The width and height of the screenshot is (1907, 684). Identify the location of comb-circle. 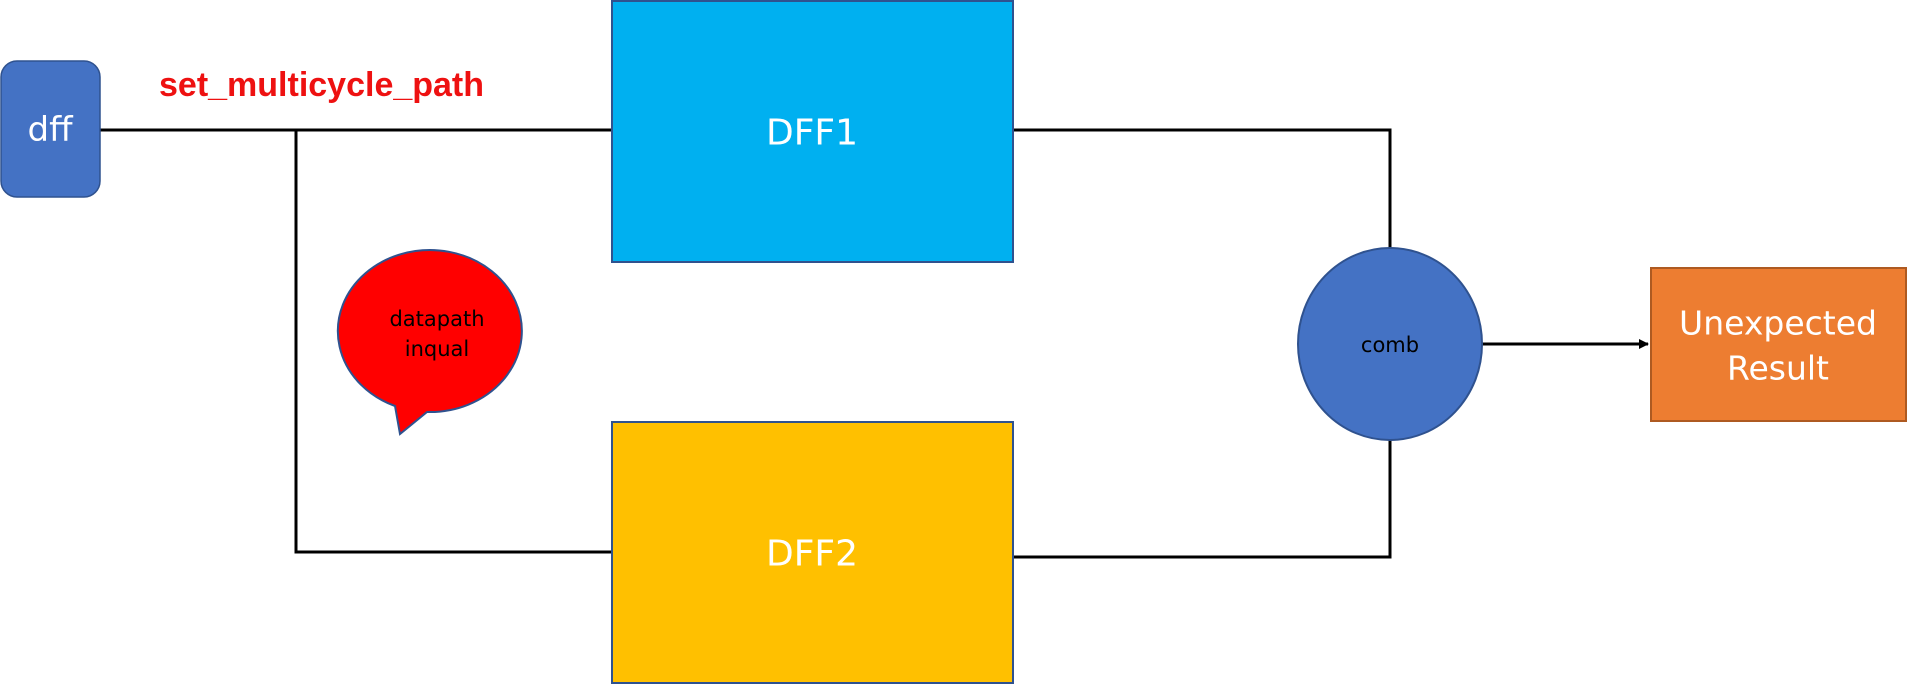
(1390, 344).